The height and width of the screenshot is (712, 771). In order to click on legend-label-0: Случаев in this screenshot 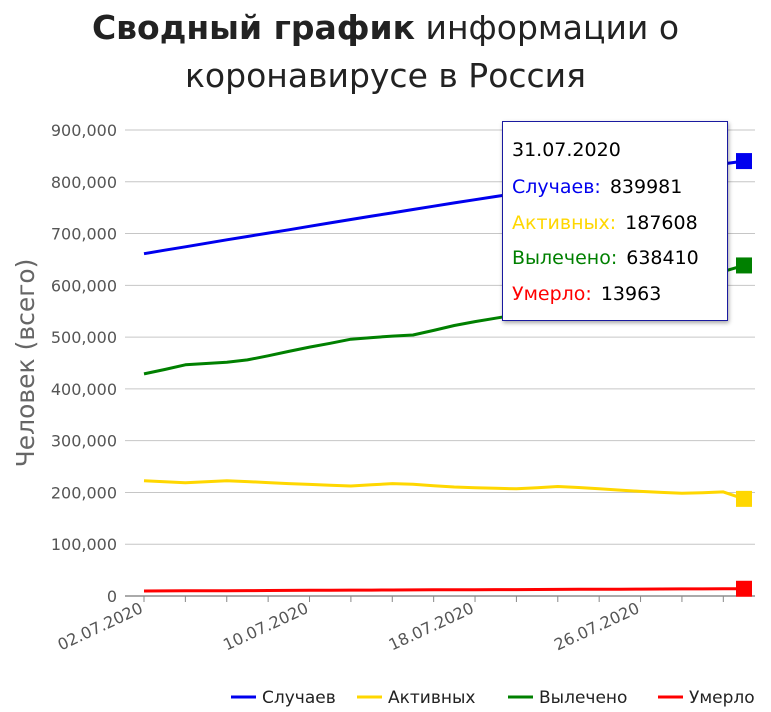, I will do `click(299, 698)`.